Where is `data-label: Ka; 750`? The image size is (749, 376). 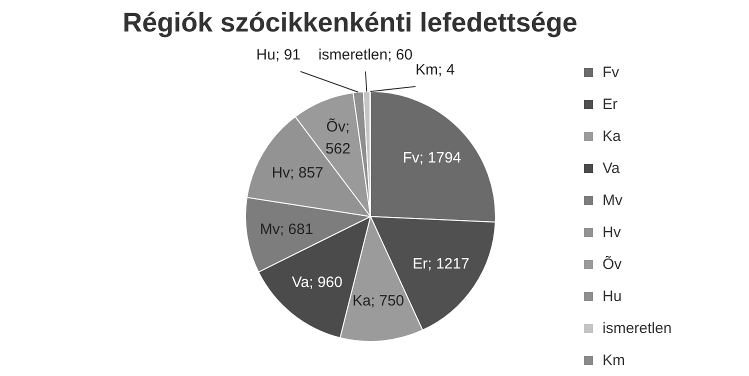 data-label: Ka; 750 is located at coordinates (378, 301).